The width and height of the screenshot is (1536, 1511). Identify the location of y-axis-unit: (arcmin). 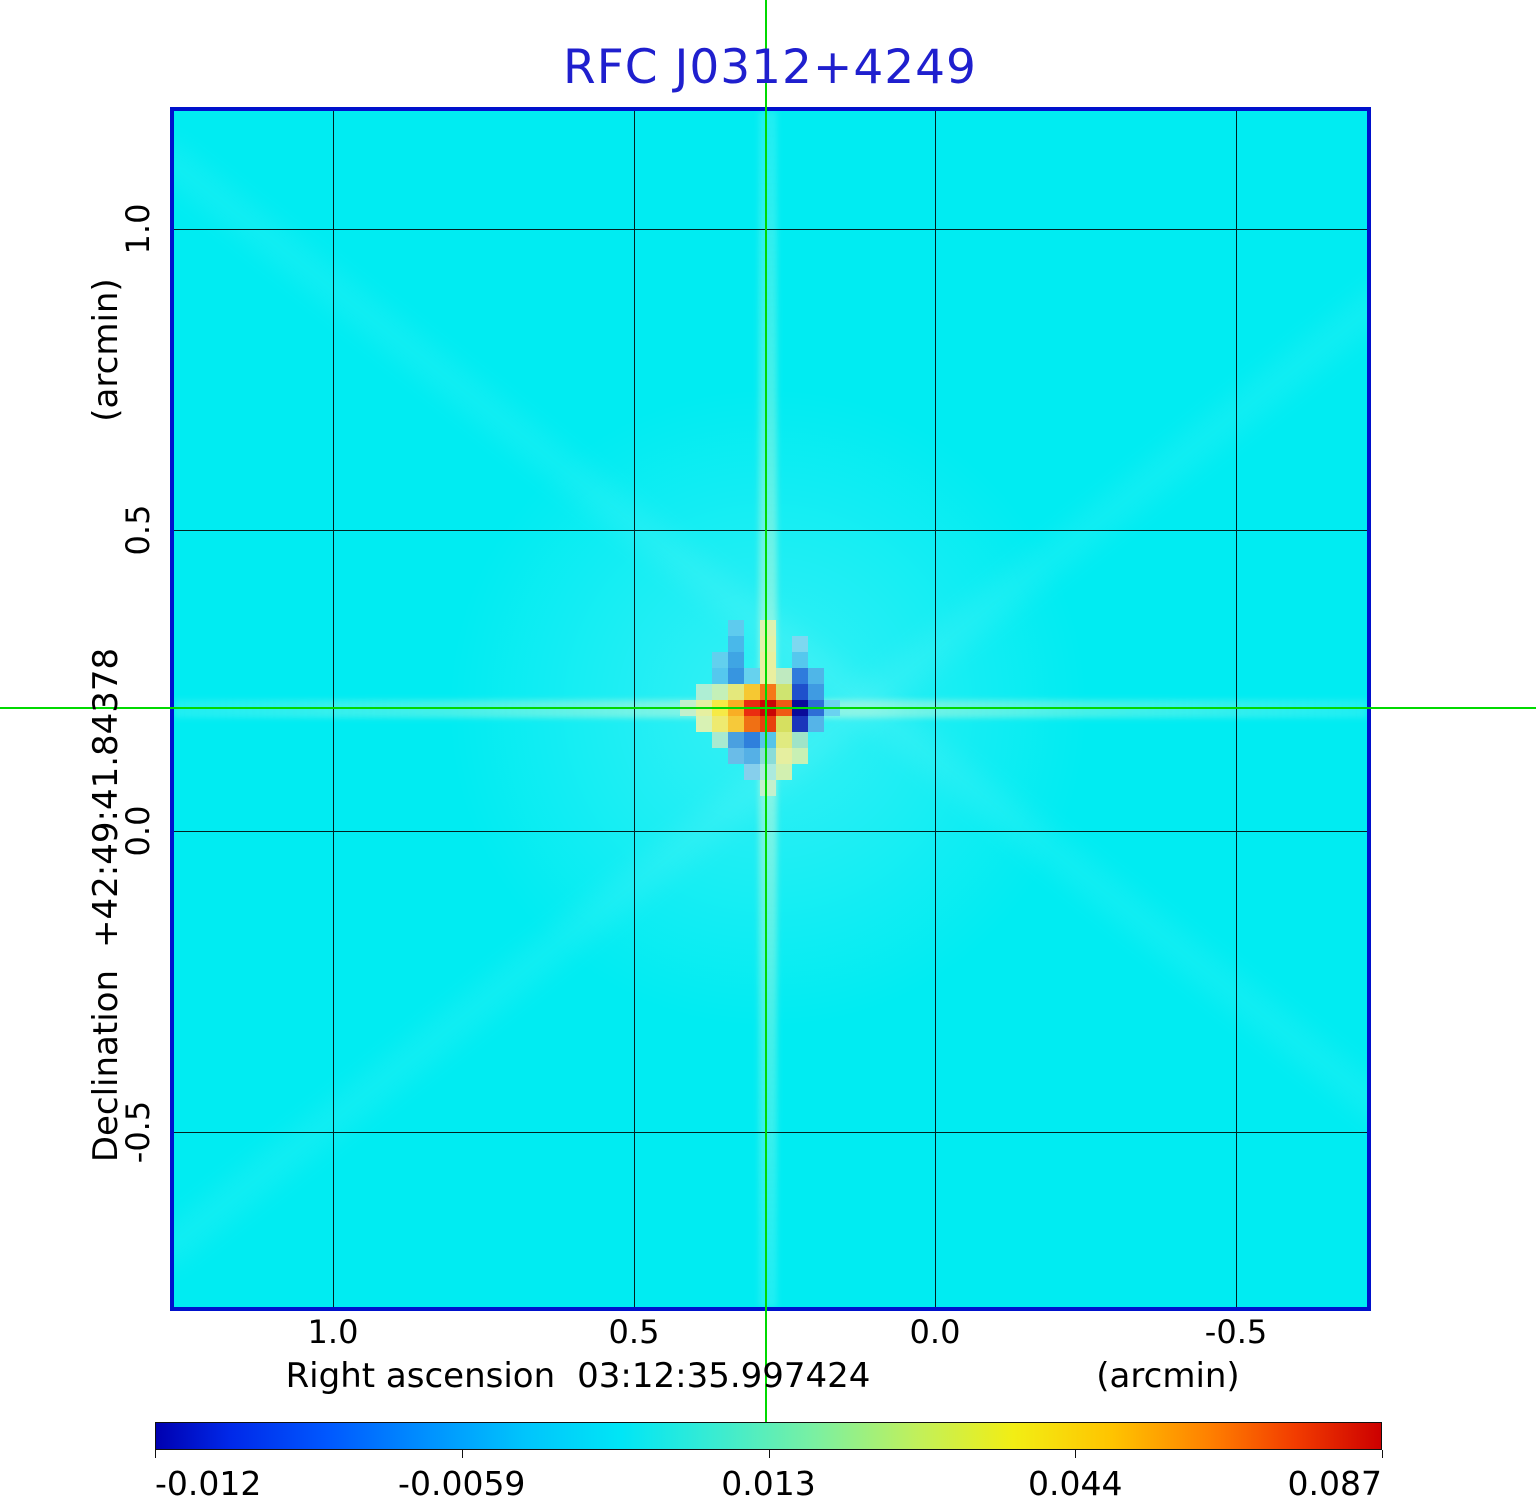
(106, 349).